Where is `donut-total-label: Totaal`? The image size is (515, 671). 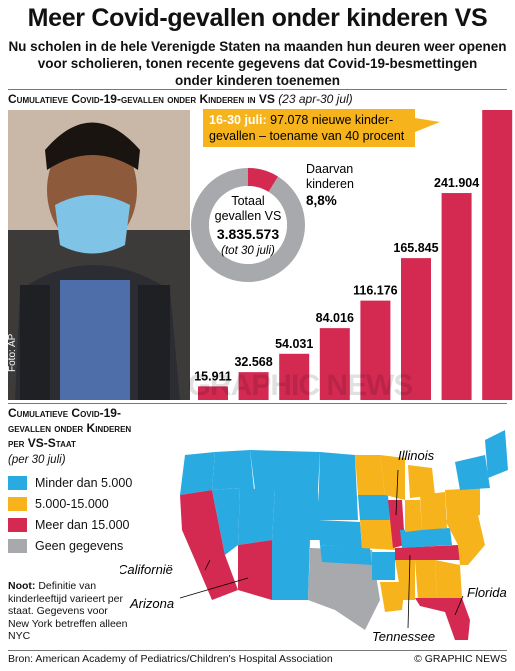 donut-total-label: Totaal is located at coordinates (247, 201).